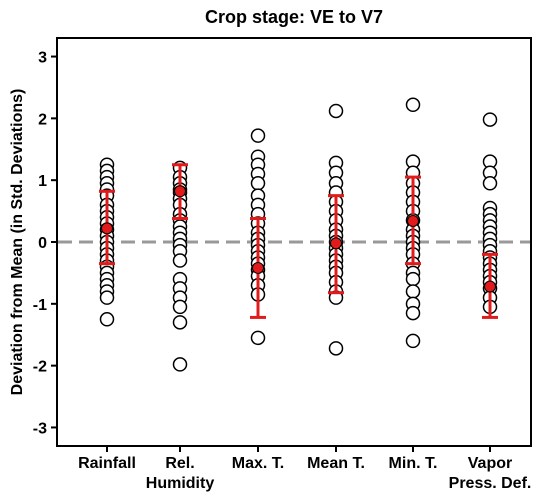 The image size is (545, 500). I want to click on y-axis-ticks: -3 -2 -1 0 1 2 3, so click(45, 243).